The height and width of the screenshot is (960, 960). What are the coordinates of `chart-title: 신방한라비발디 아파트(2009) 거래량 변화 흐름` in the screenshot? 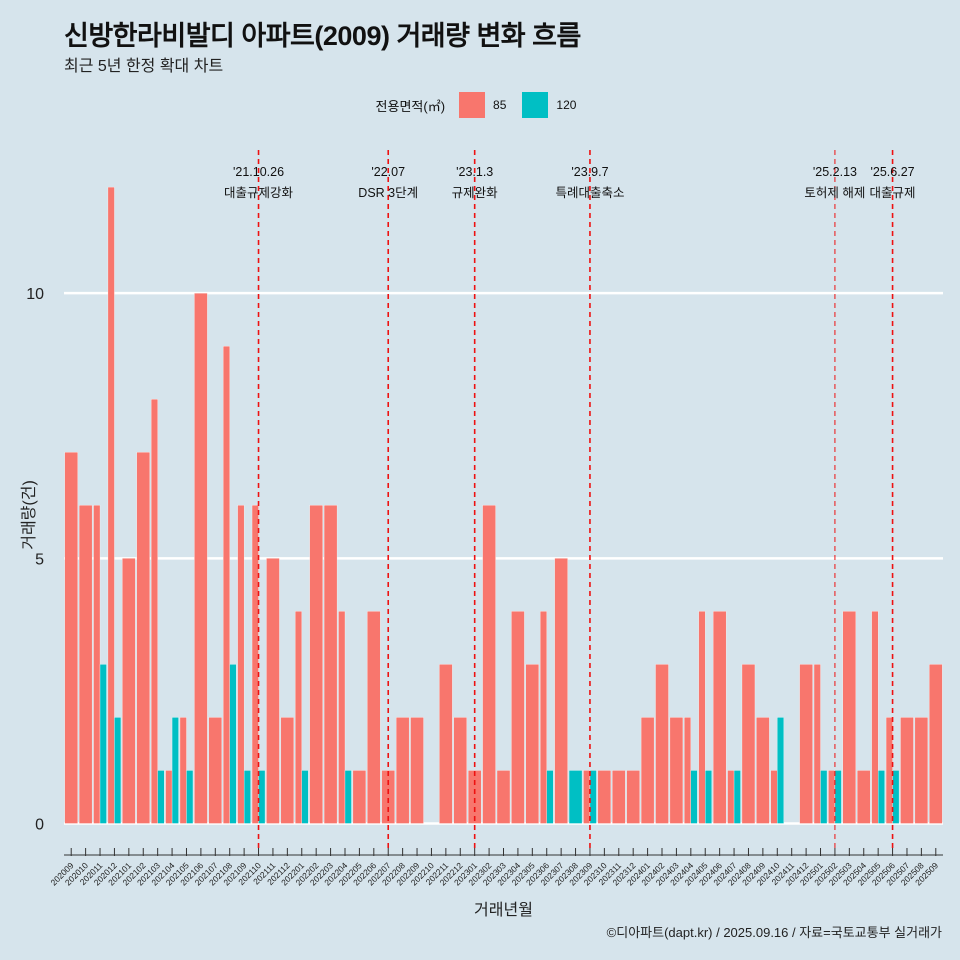 It's located at (322, 36).